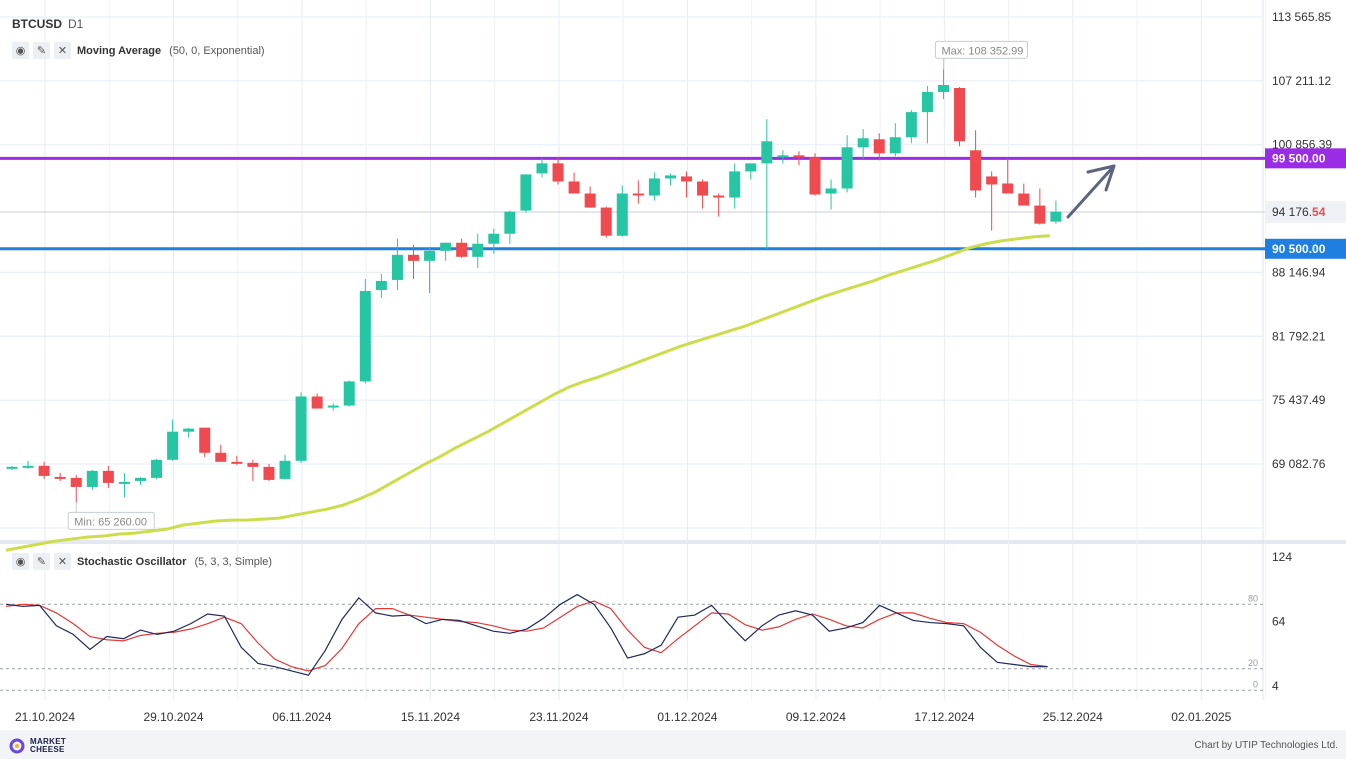 The height and width of the screenshot is (759, 1346). I want to click on arrow-head, so click(1101, 178).